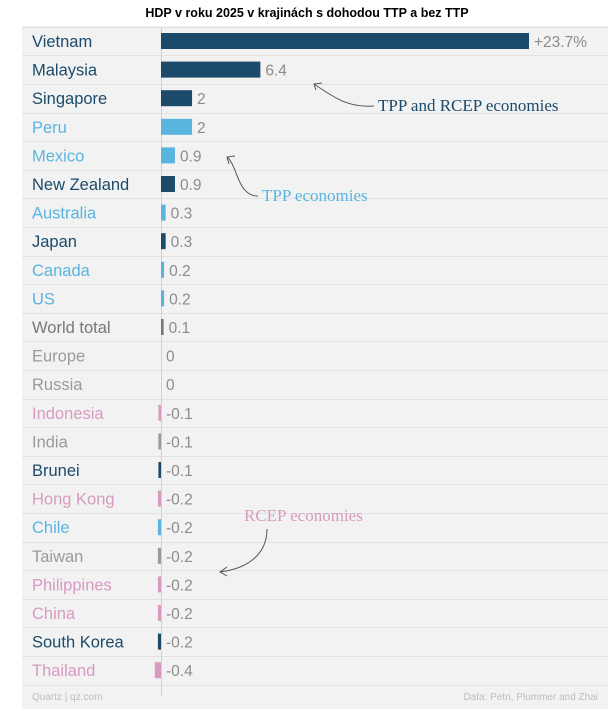  What do you see at coordinates (170, 357) in the screenshot?
I see `value-label-europe: 0` at bounding box center [170, 357].